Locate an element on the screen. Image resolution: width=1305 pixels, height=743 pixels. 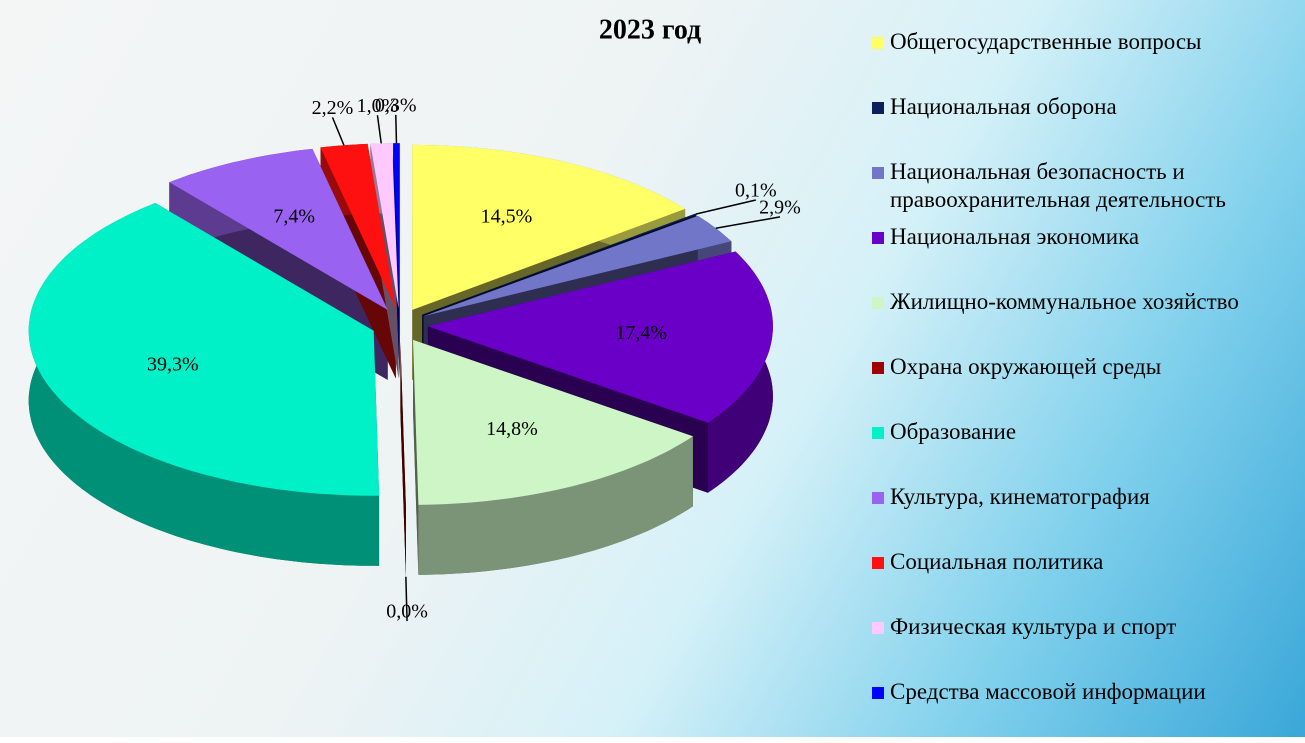
value-label: 0,1% is located at coordinates (756, 191).